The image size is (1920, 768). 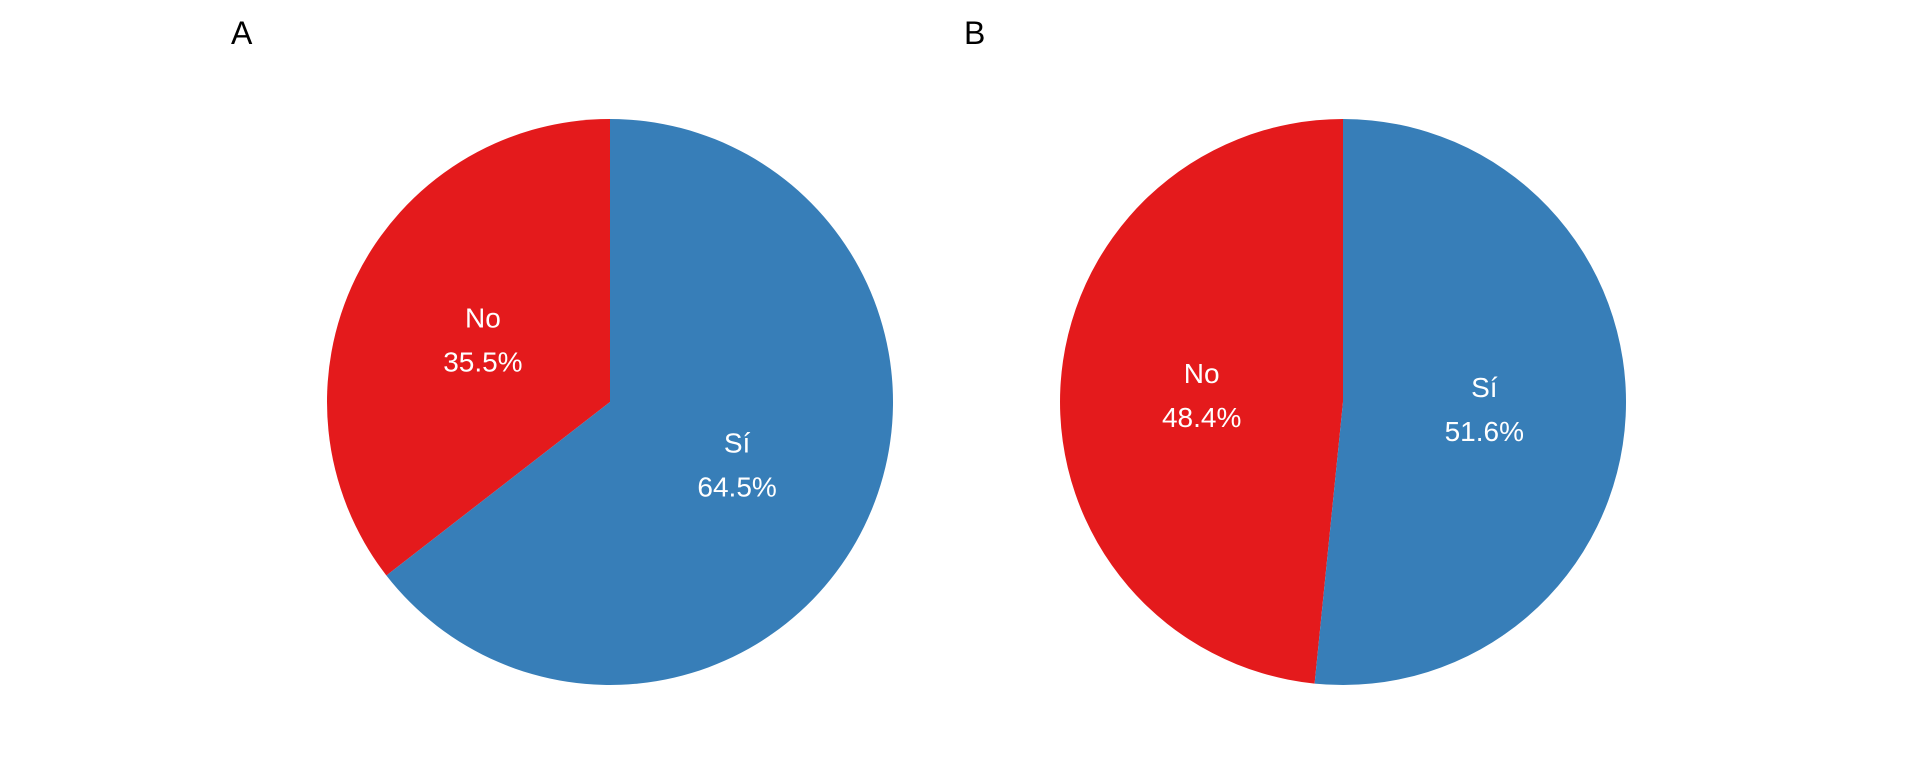 I want to click on pie-a-labels: No 35.5% Sí 64.5%, so click(x=610, y=403).